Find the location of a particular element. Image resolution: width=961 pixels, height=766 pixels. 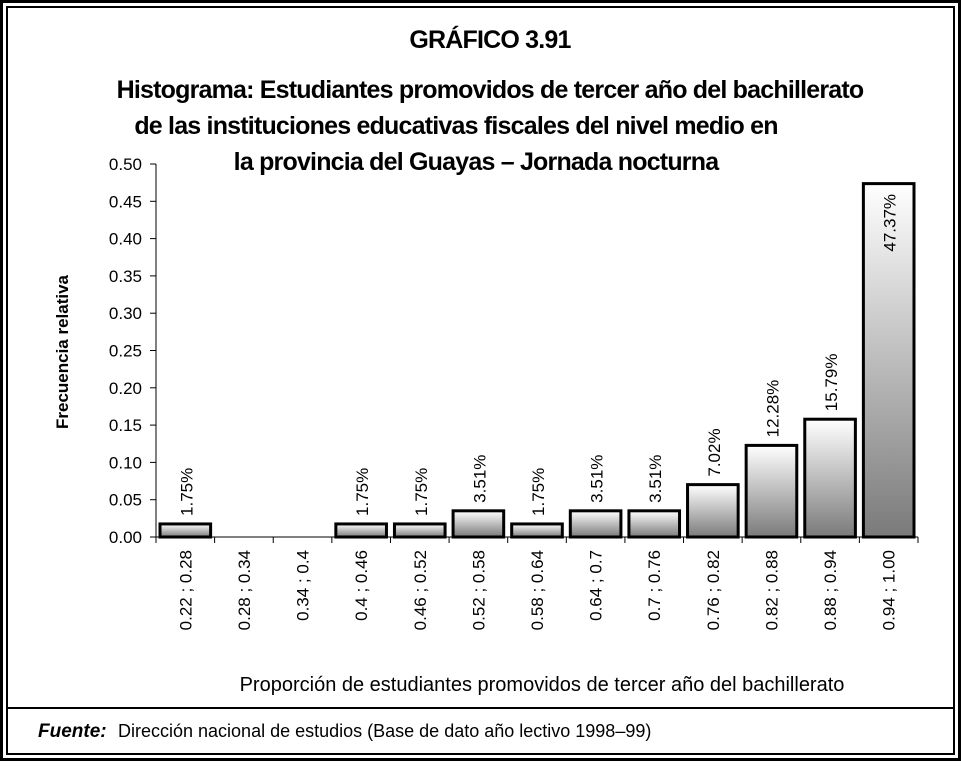

y-tick-label: 0.50 is located at coordinates (125, 164).